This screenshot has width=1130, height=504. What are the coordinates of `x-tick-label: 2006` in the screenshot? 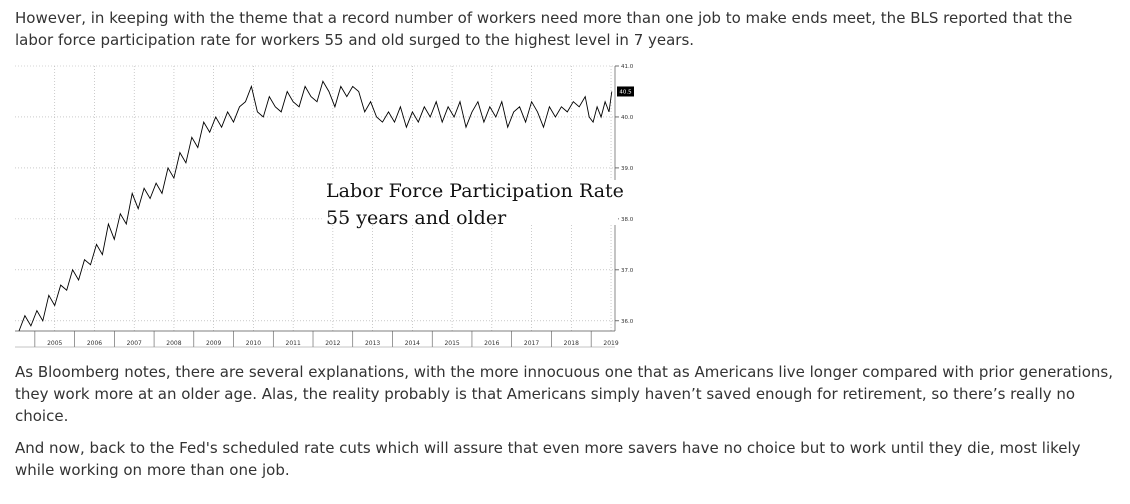 It's located at (94, 343).